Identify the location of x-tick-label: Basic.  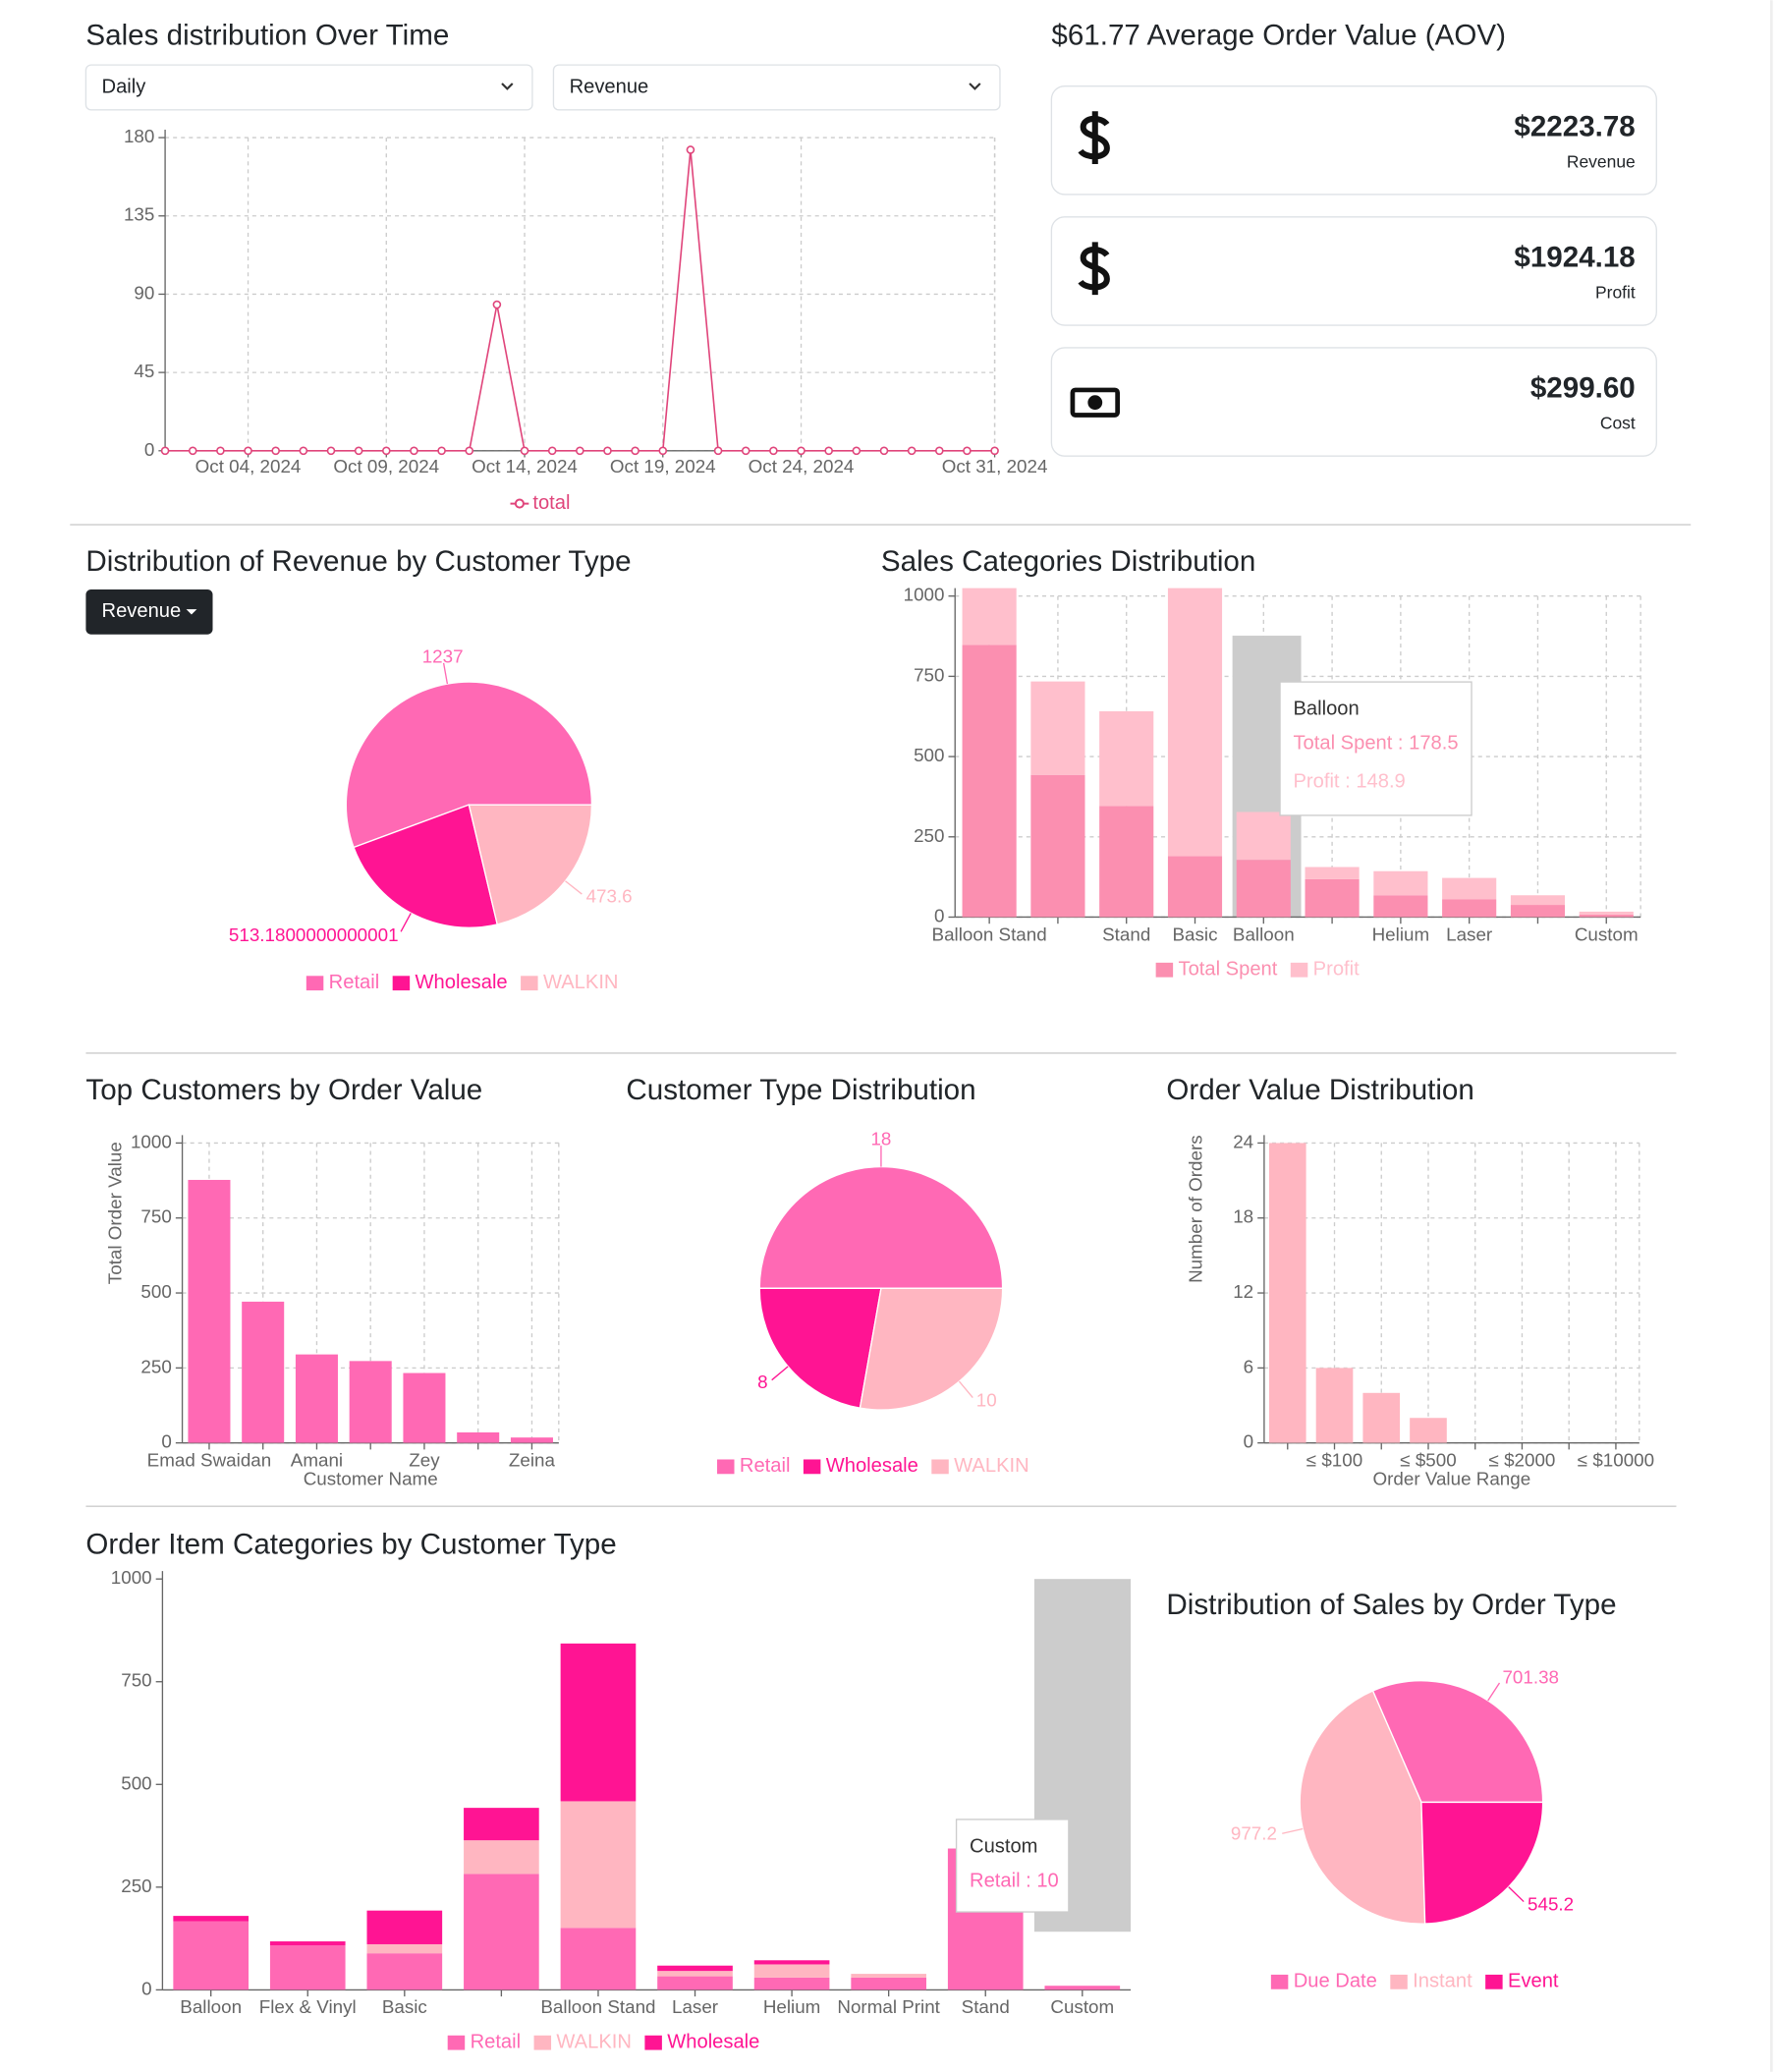
(1194, 934).